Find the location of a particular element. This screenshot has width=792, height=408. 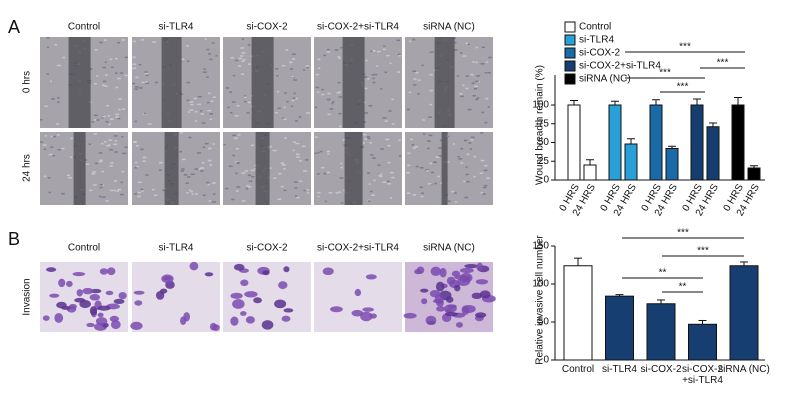

column-label: si-COX-2+si-TLR4 is located at coordinates (358, 27).